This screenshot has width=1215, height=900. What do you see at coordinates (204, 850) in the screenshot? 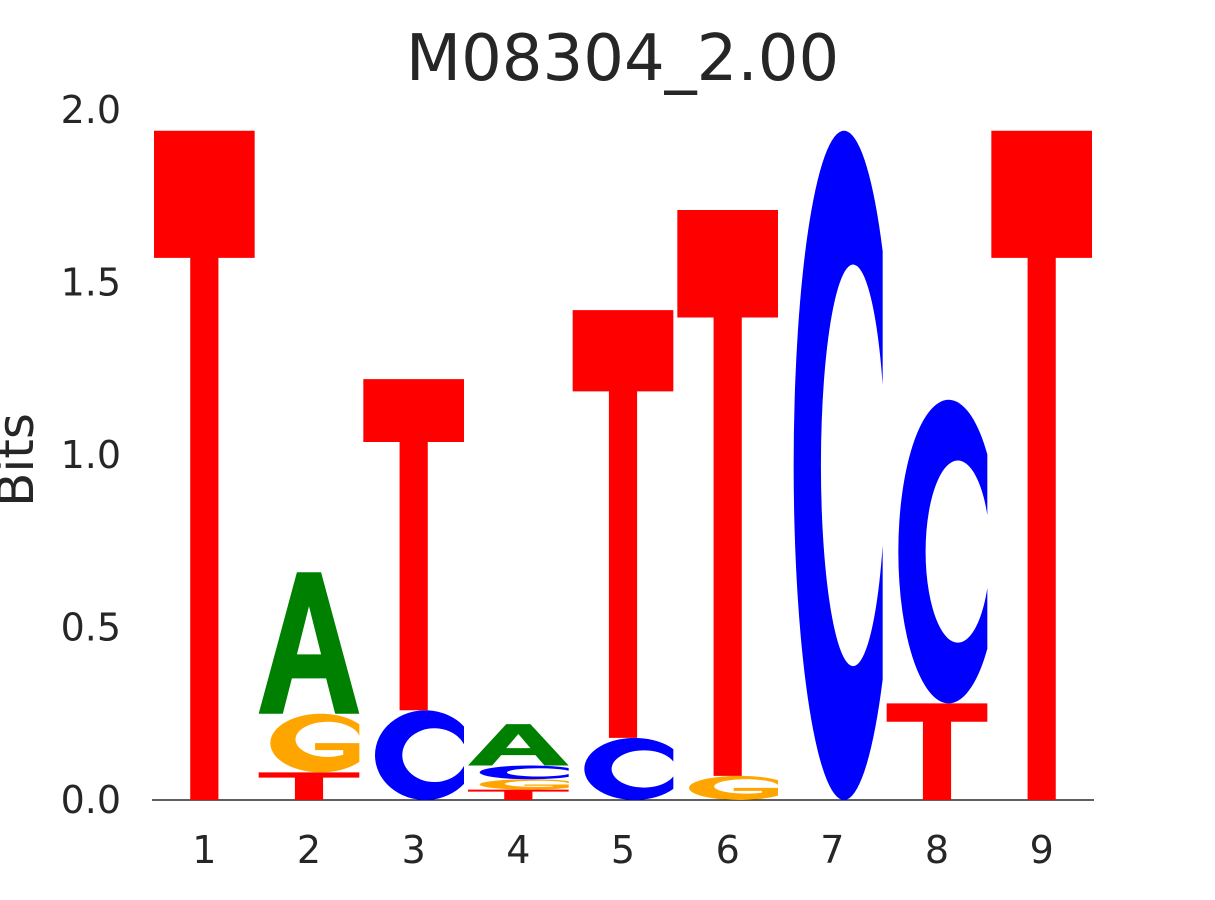
I see `x-tick-label: 1` at bounding box center [204, 850].